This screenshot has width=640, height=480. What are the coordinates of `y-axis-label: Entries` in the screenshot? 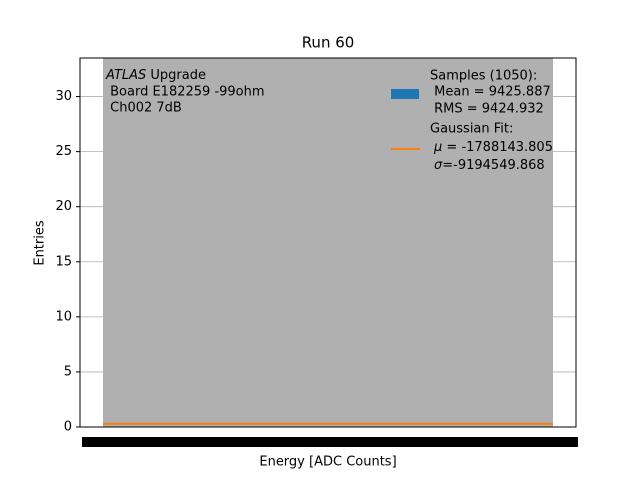 It's located at (40, 243).